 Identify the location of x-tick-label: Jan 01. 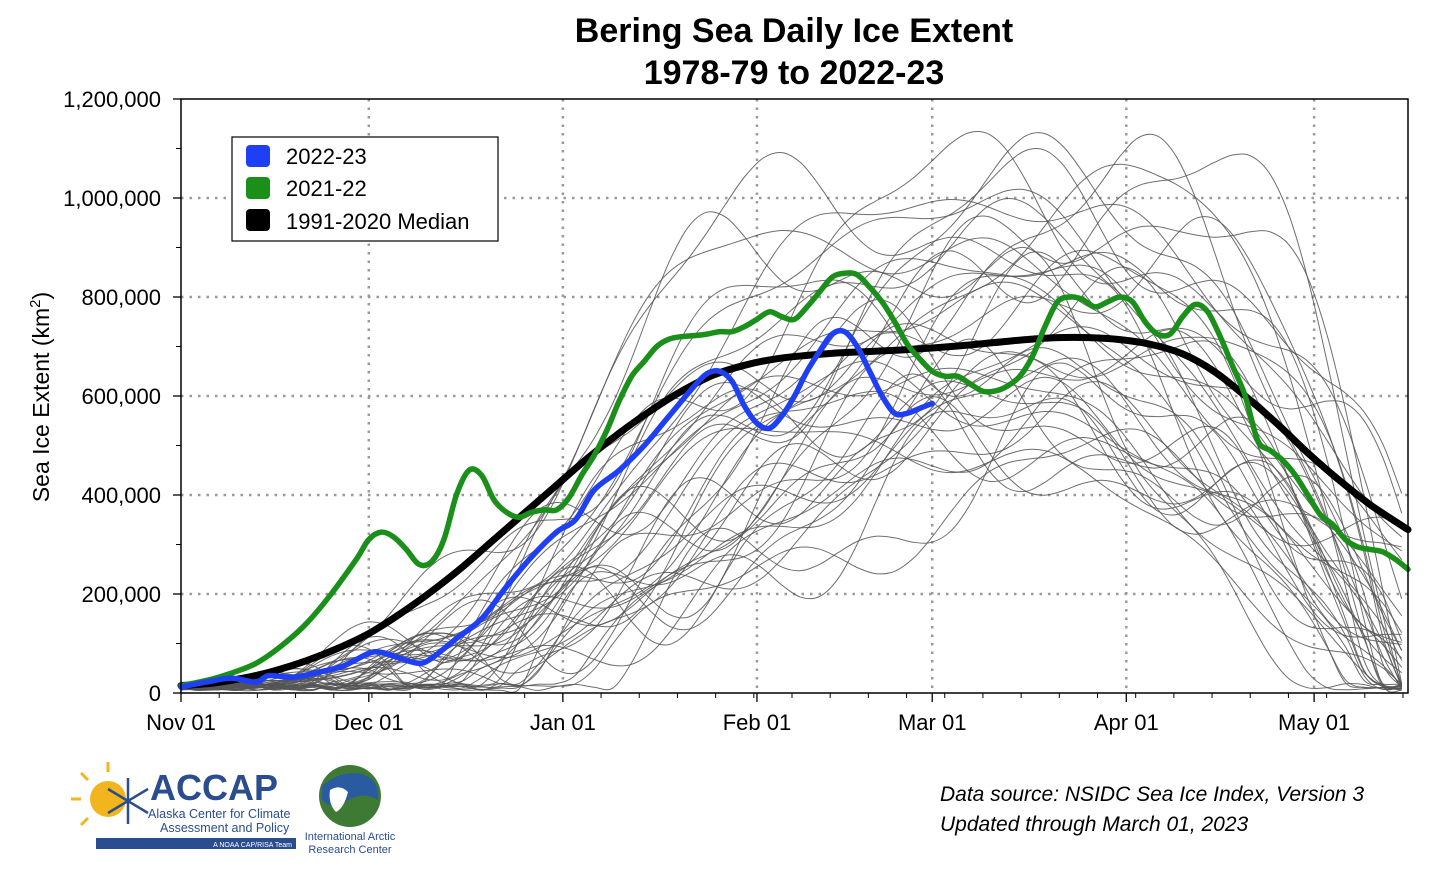
(563, 722).